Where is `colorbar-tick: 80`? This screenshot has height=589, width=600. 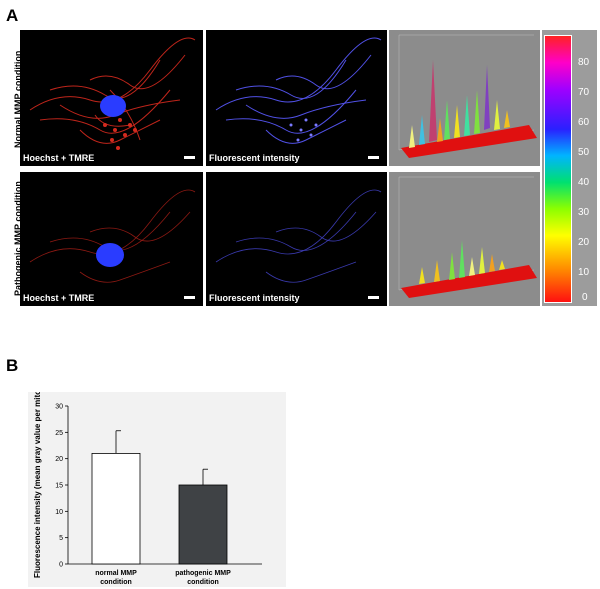 colorbar-tick: 80 is located at coordinates (584, 62).